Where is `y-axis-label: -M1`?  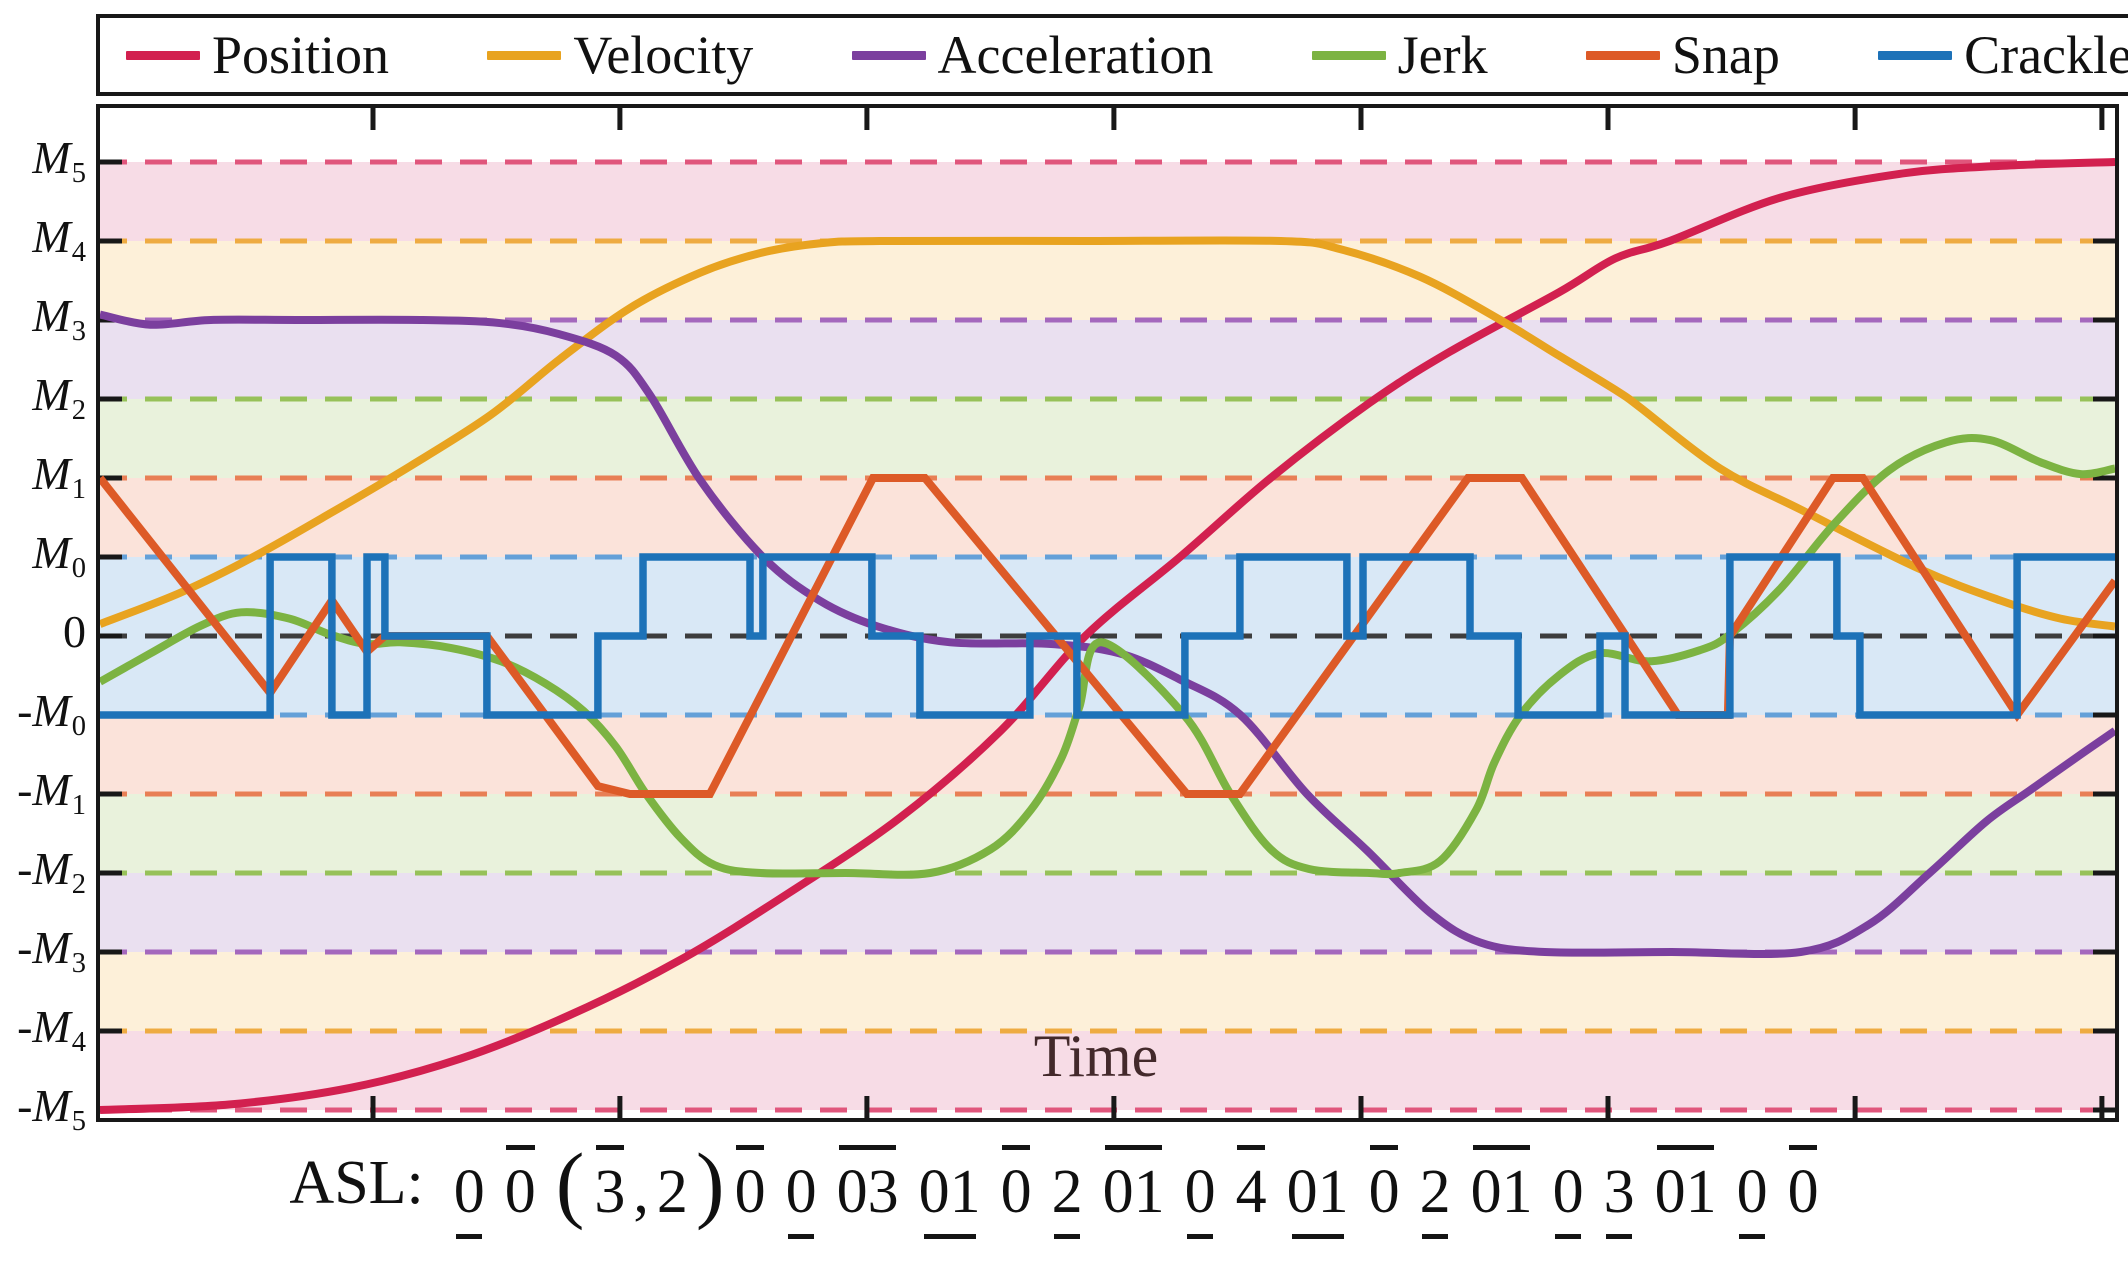
y-axis-label: -M1 is located at coordinates (51, 792).